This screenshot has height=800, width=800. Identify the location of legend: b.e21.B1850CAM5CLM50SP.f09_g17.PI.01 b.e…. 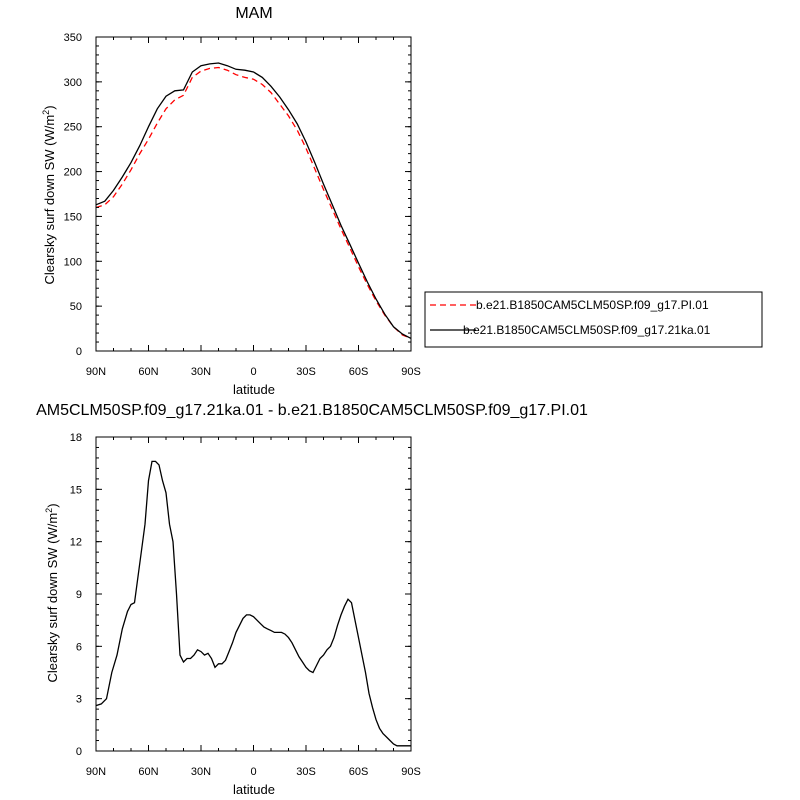
(593, 319).